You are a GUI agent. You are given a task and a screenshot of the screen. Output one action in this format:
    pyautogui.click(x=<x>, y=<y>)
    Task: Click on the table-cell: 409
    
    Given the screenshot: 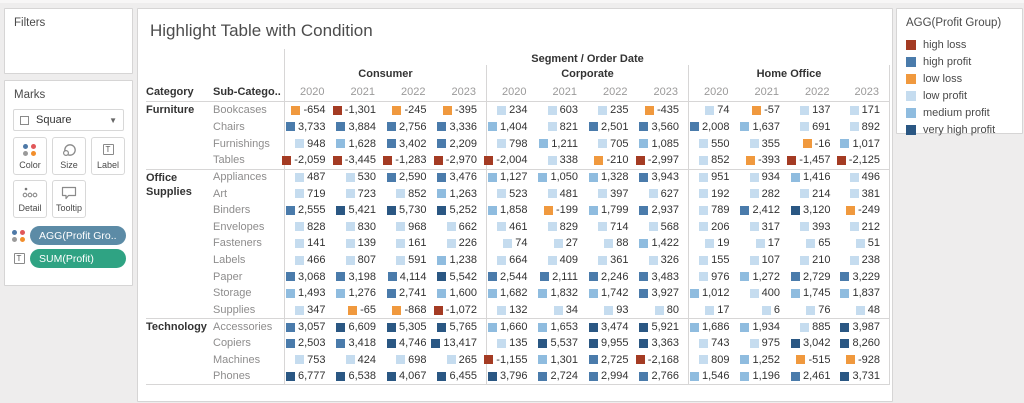 What is the action you would take?
    pyautogui.click(x=562, y=260)
    